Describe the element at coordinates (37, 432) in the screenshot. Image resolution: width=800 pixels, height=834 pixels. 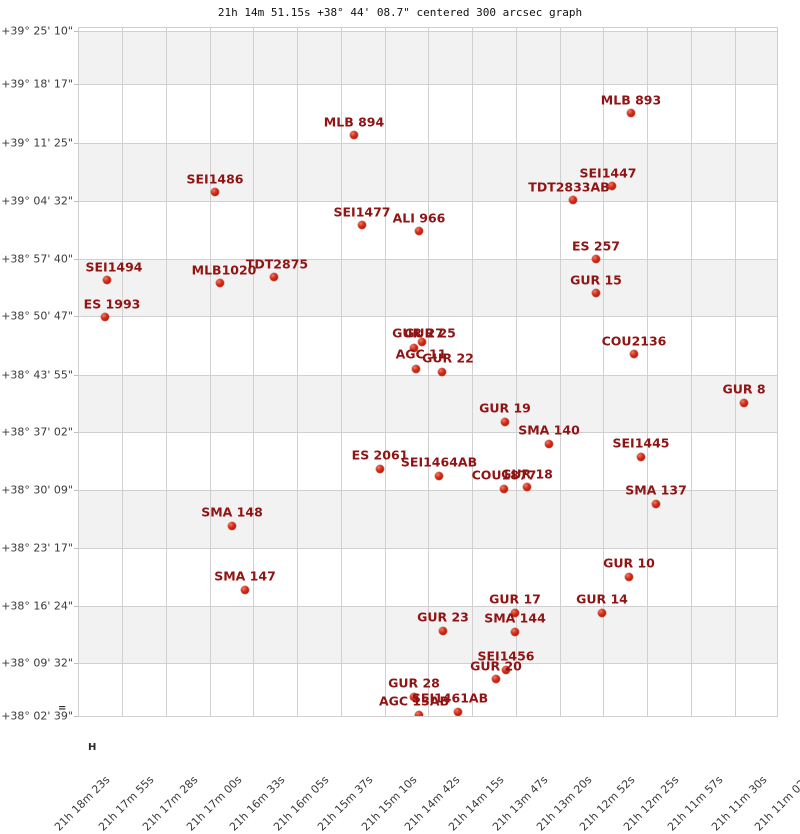
I see `y-axis-tick-label: +38° 37' 02"` at that location.